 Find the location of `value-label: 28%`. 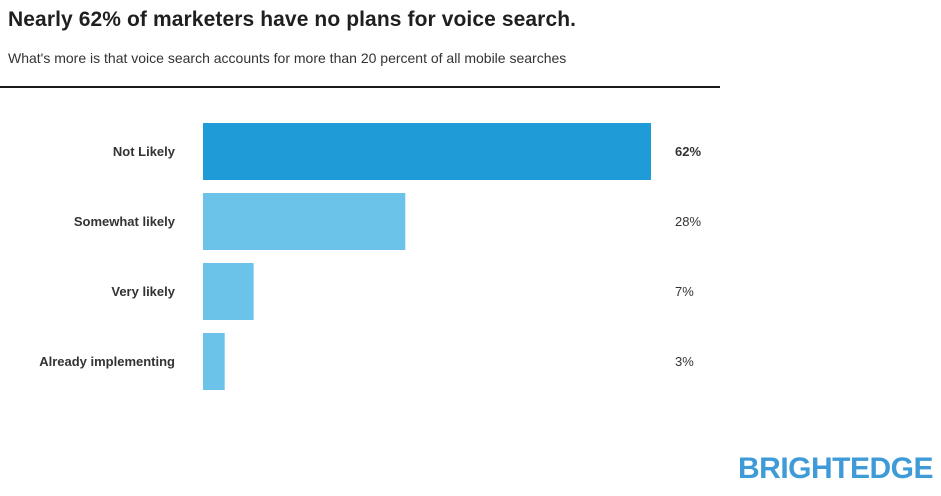

value-label: 28% is located at coordinates (688, 221).